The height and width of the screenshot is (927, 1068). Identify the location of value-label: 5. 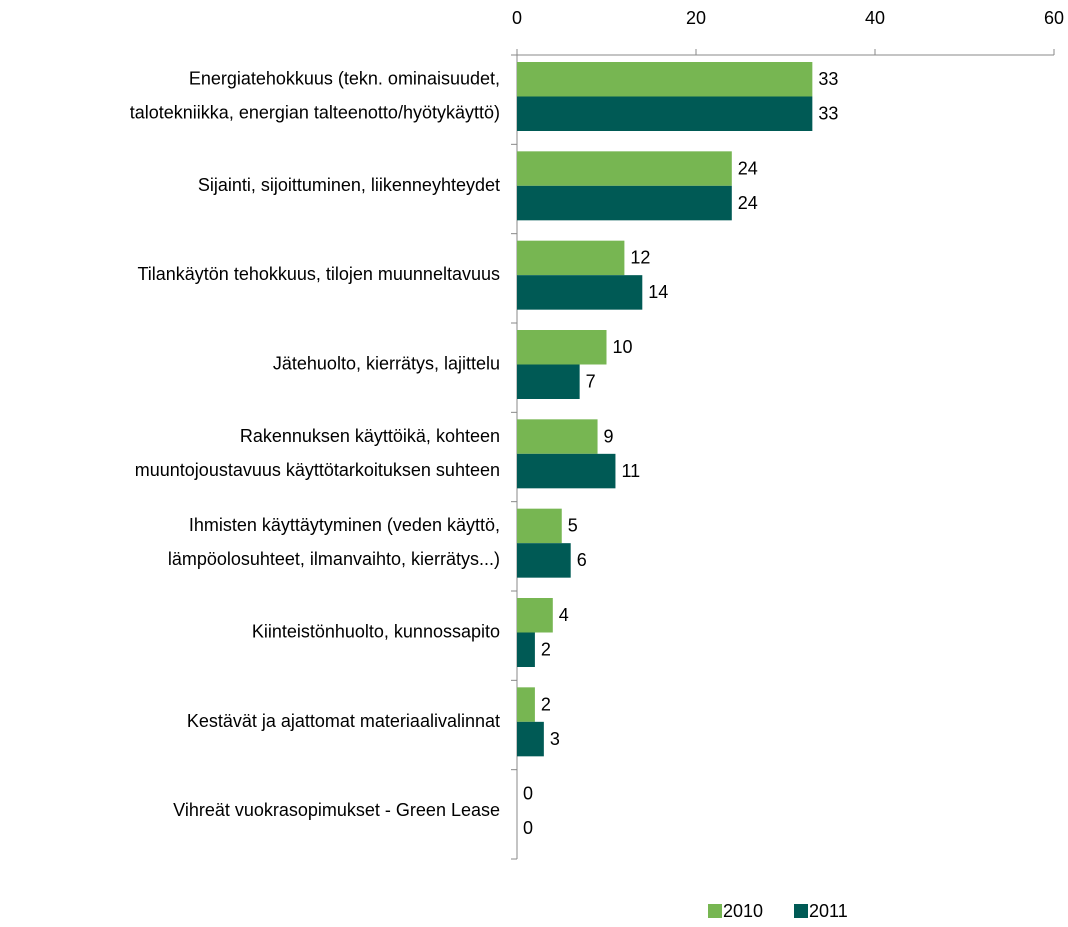
(573, 526).